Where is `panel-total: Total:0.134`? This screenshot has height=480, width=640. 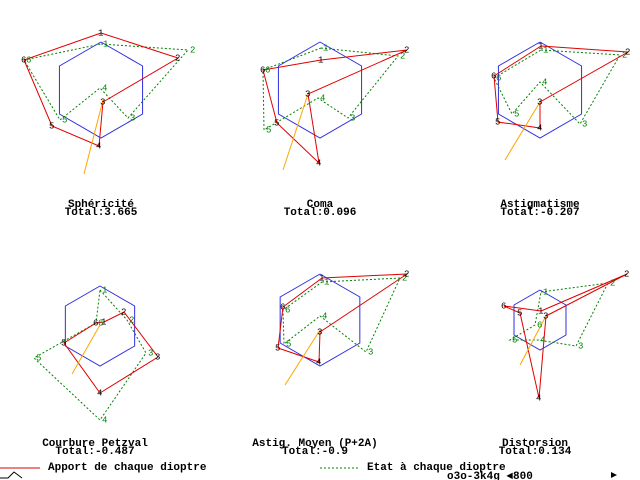
panel-total: Total:0.134 is located at coordinates (535, 452).